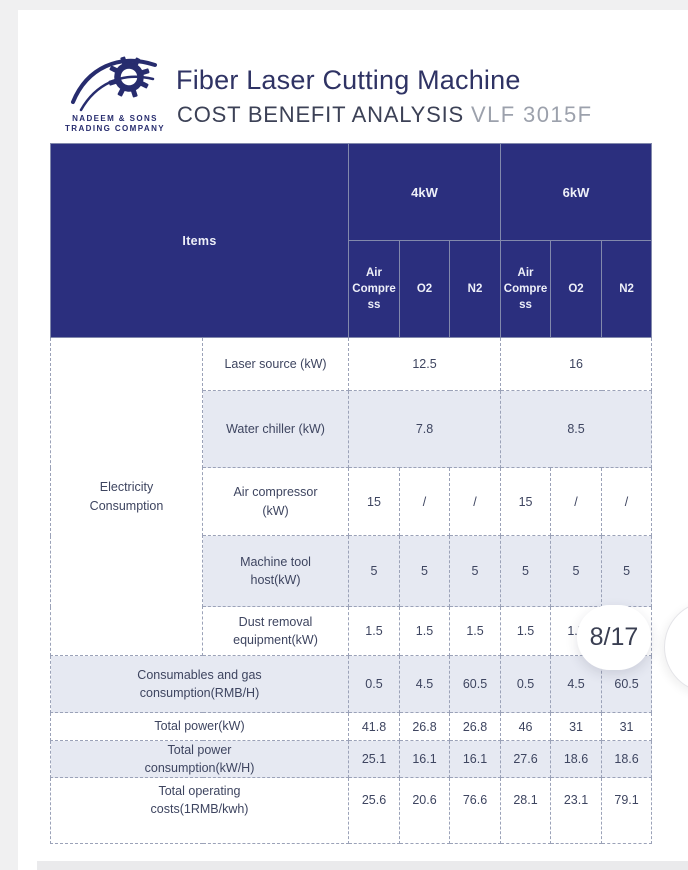  Describe the element at coordinates (115, 118) in the screenshot. I see `company-name: NADEEM & SONS` at that location.